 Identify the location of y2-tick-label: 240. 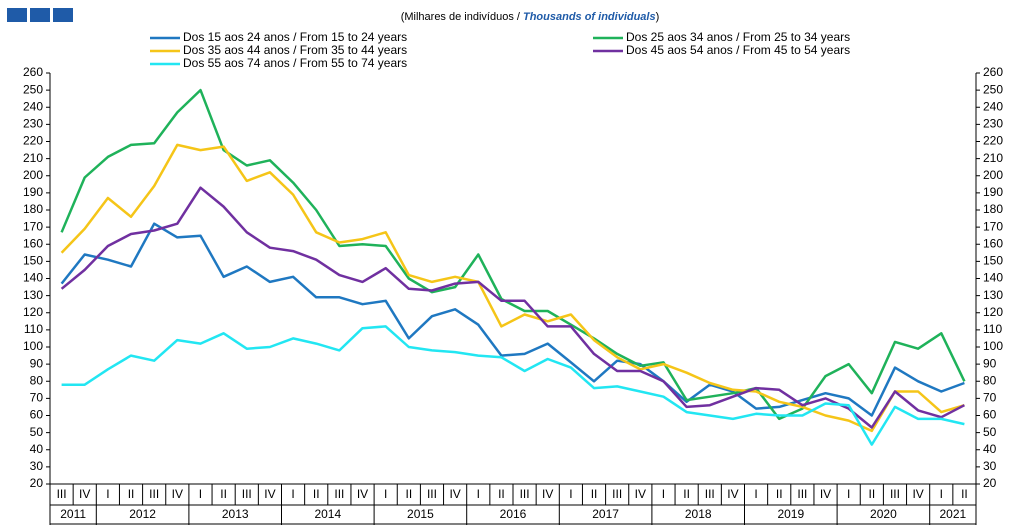
(993, 106).